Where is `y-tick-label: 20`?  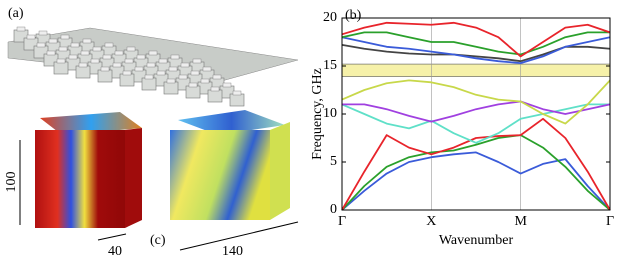
y-tick-label: 20 is located at coordinates (330, 17).